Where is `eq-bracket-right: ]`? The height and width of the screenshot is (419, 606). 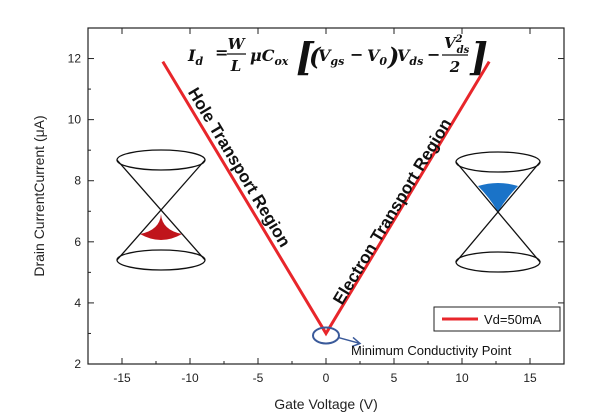 eq-bracket-right: ] is located at coordinates (478, 56).